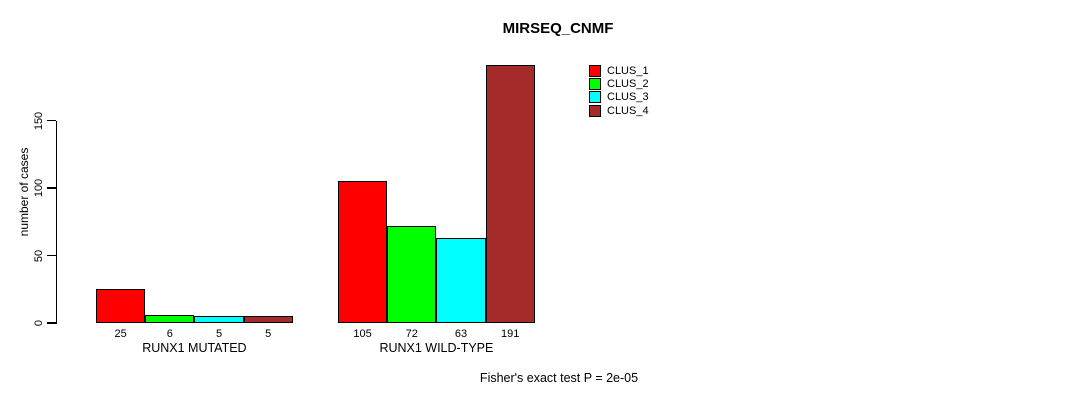 This screenshot has width=1090, height=400. Describe the element at coordinates (412, 274) in the screenshot. I see `bar-clus_2-wild-type` at that location.